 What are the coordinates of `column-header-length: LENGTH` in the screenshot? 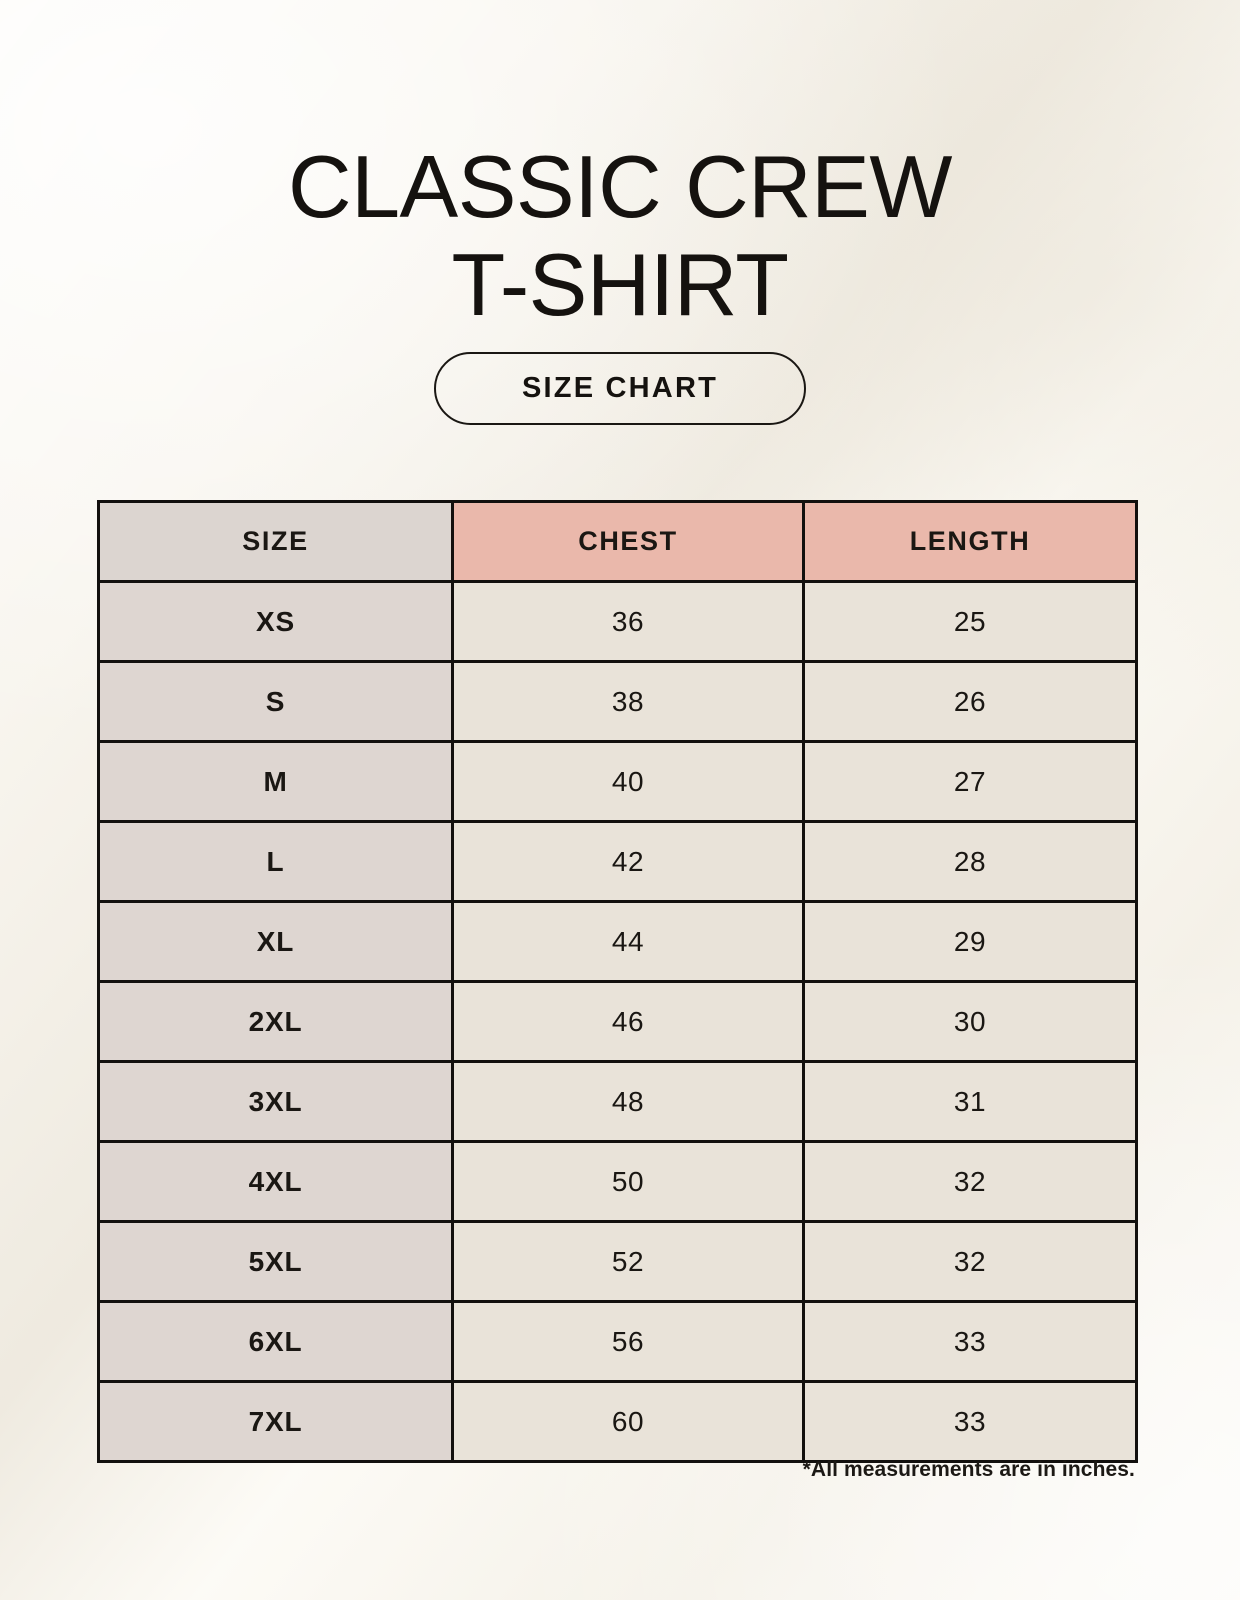 It's located at (970, 541).